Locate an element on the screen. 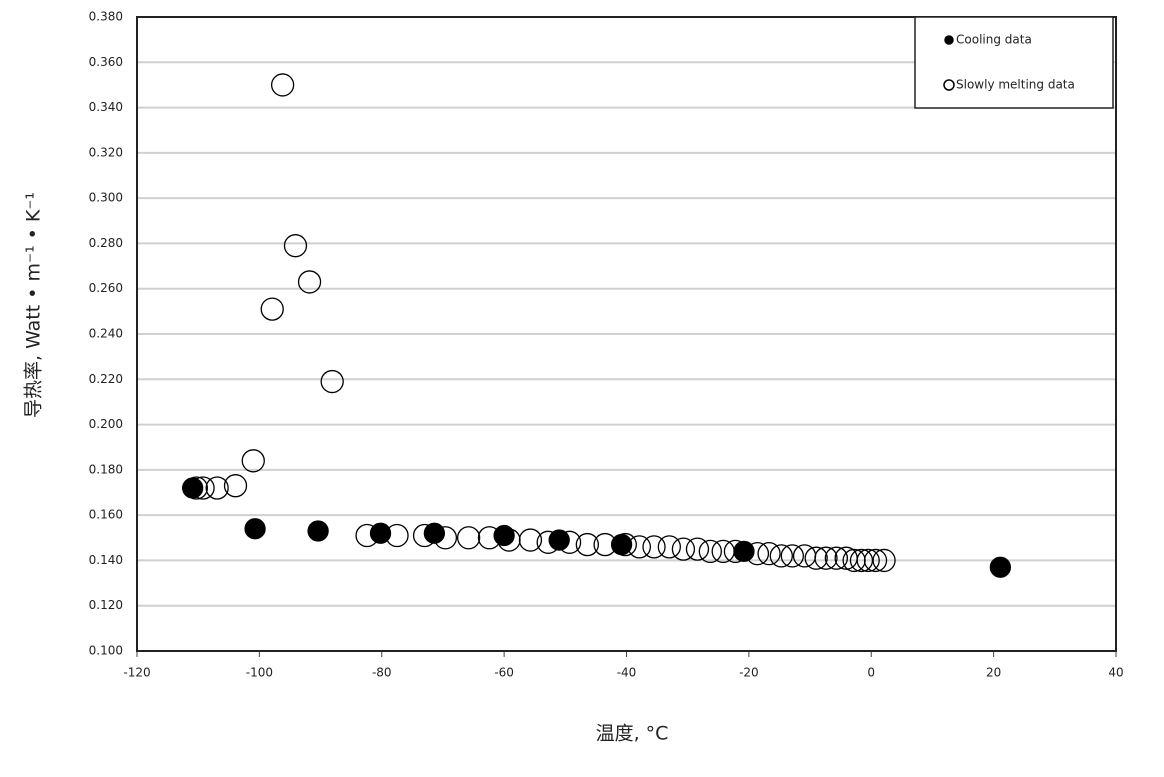 The width and height of the screenshot is (1164, 777). y-tick-label: 0.360 is located at coordinates (106, 62).